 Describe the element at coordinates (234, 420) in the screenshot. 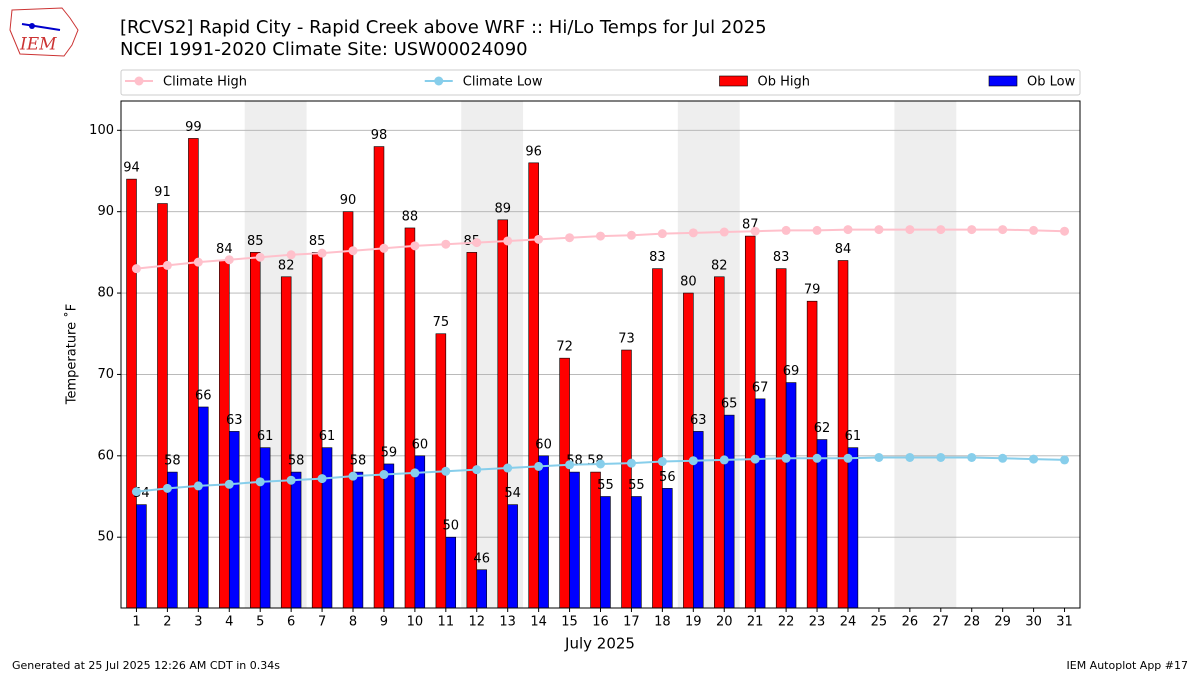

I see `data-label: 63` at that location.